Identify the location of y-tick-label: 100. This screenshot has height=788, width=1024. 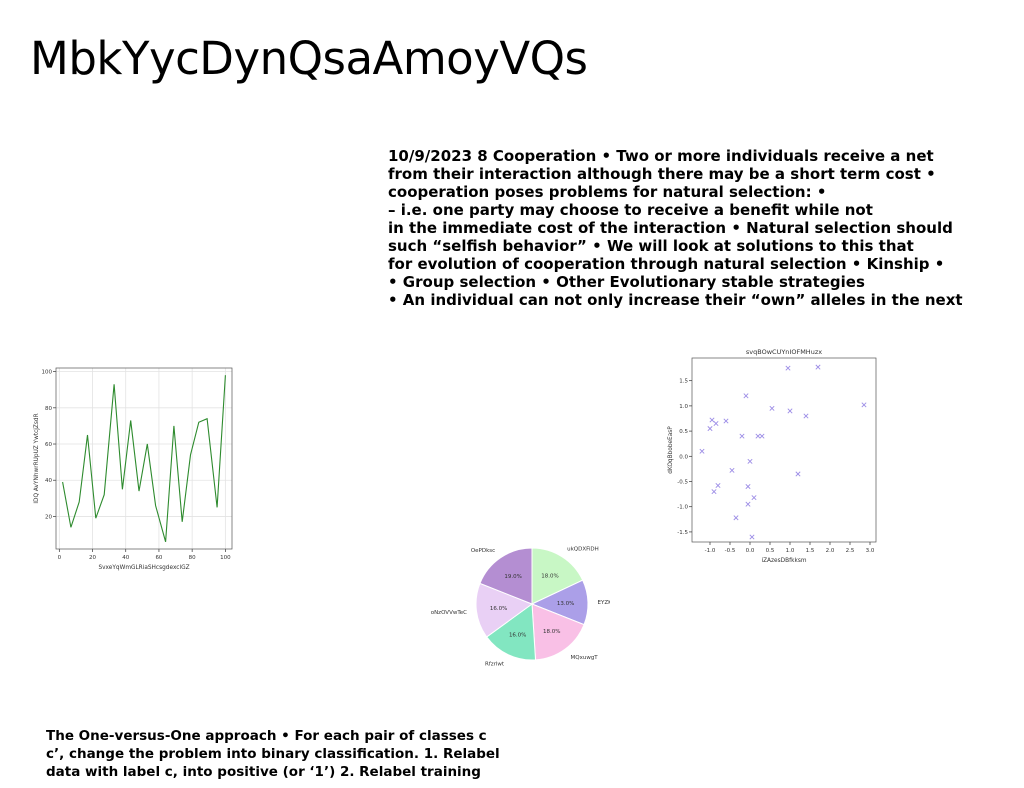
(47, 373).